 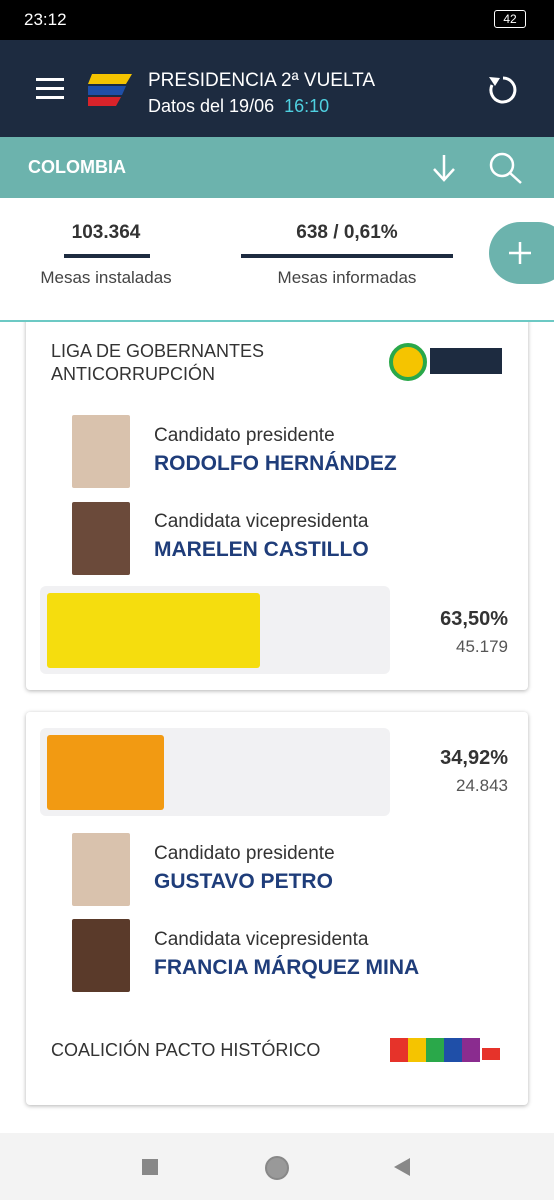 I want to click on battery: 42, so click(x=510, y=19).